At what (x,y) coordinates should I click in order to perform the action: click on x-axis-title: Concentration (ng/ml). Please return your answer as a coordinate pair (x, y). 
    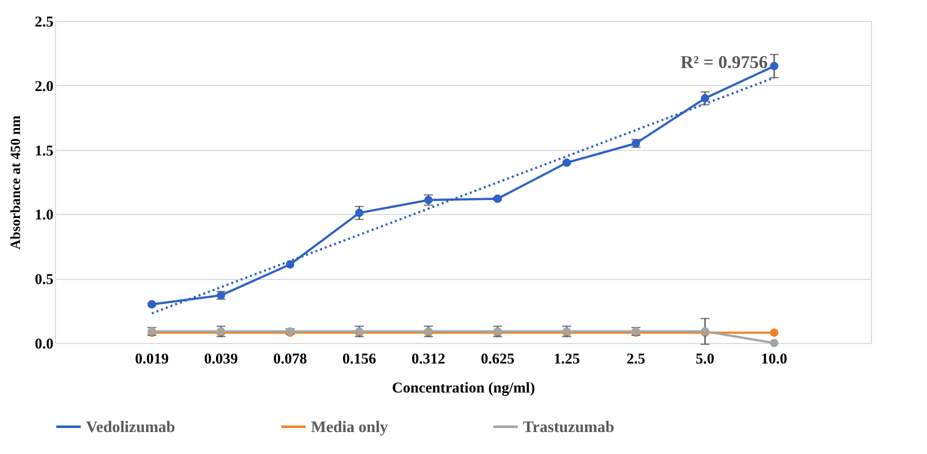
    Looking at the image, I should click on (463, 388).